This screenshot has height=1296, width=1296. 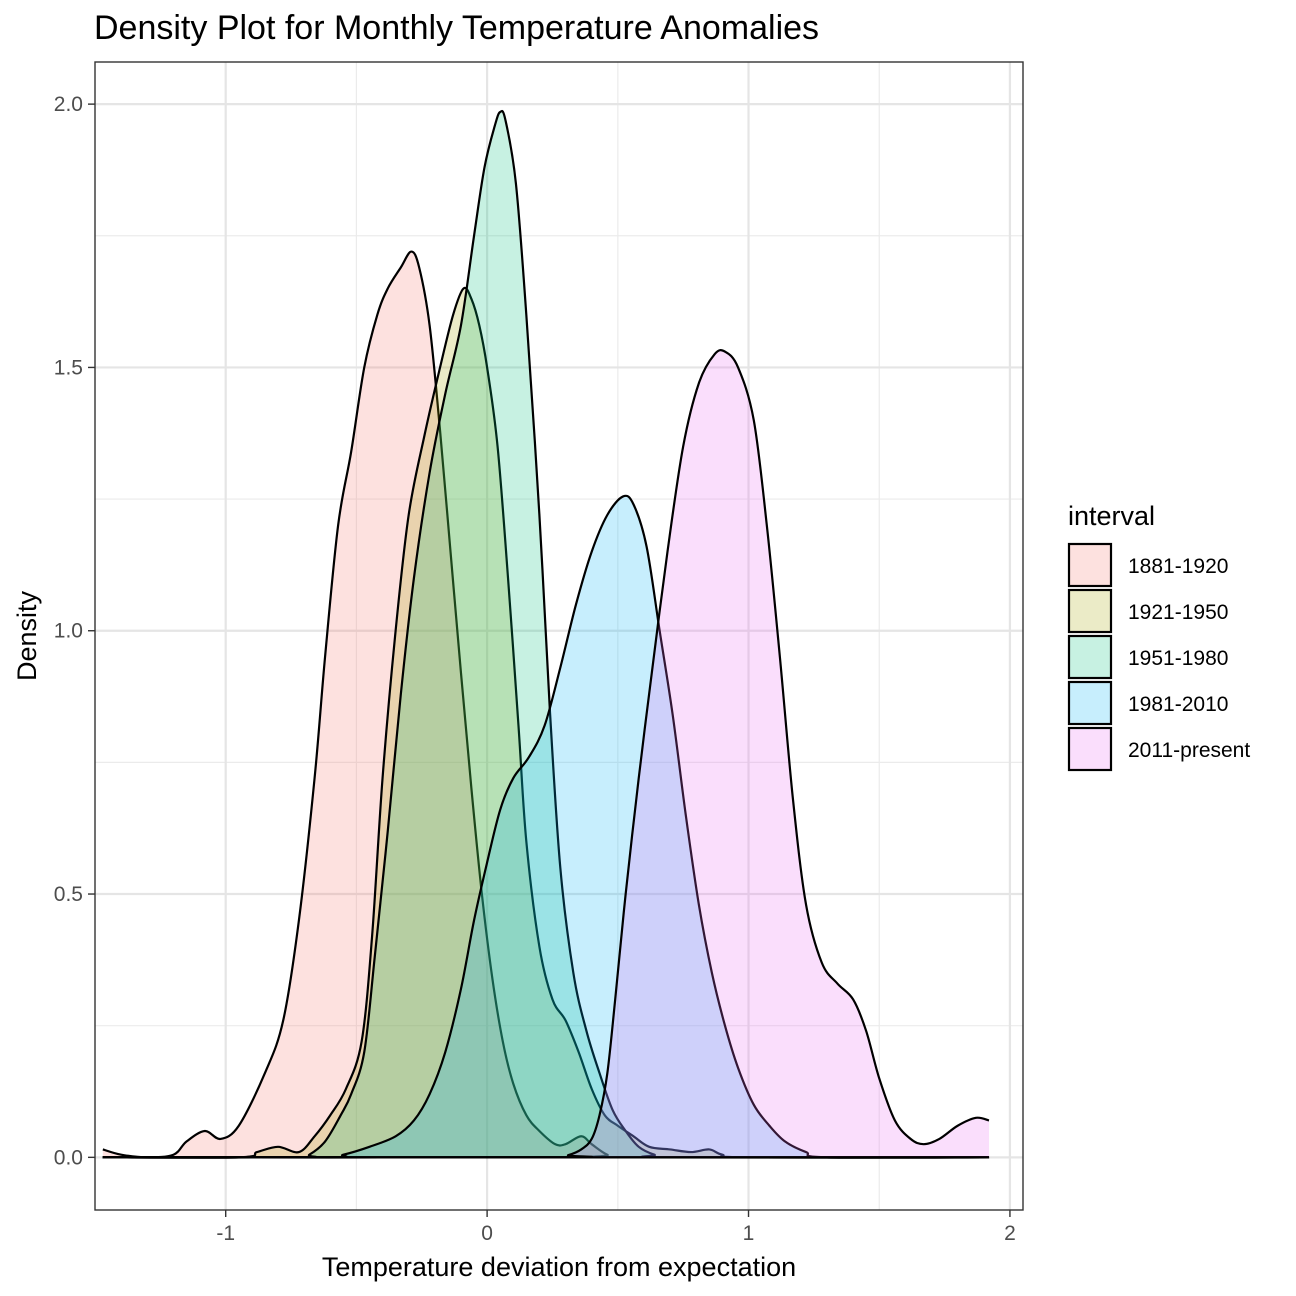 What do you see at coordinates (1178, 612) in the screenshot?
I see `legend-label: 1921-1950` at bounding box center [1178, 612].